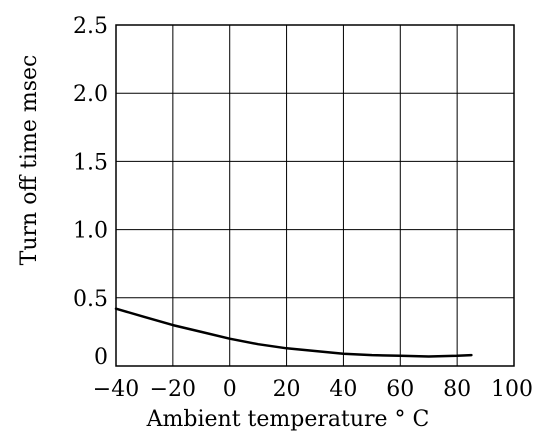 The width and height of the screenshot is (534, 432). Describe the element at coordinates (90, 26) in the screenshot. I see `y-tick-label-5: 2.5` at that location.